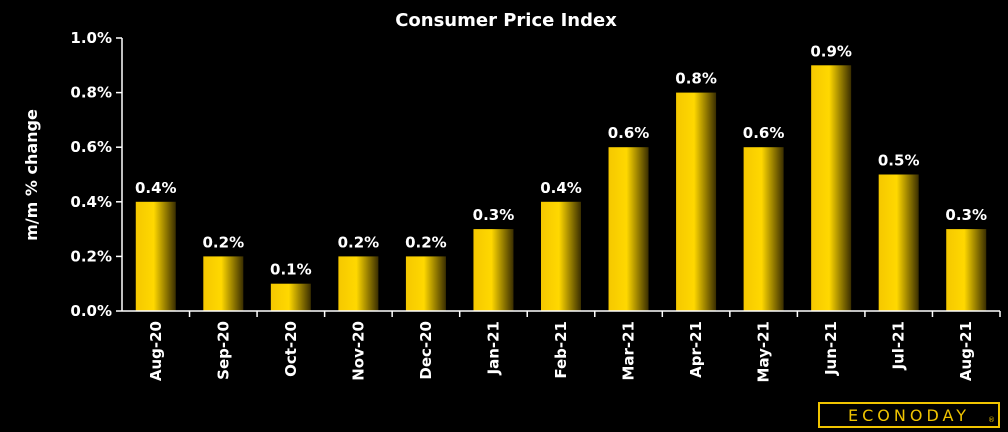  I want to click on y-tick-label: 0.0%, so click(91, 311).